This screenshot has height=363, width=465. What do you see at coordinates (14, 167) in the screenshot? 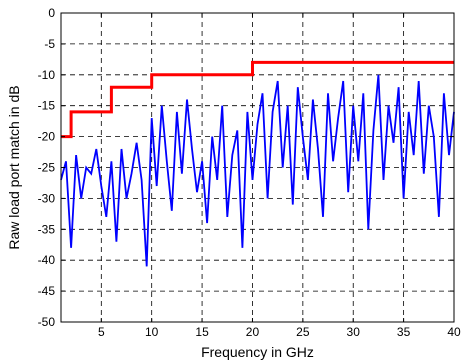
I see `y-axis-label: Raw load port match in dB` at bounding box center [14, 167].